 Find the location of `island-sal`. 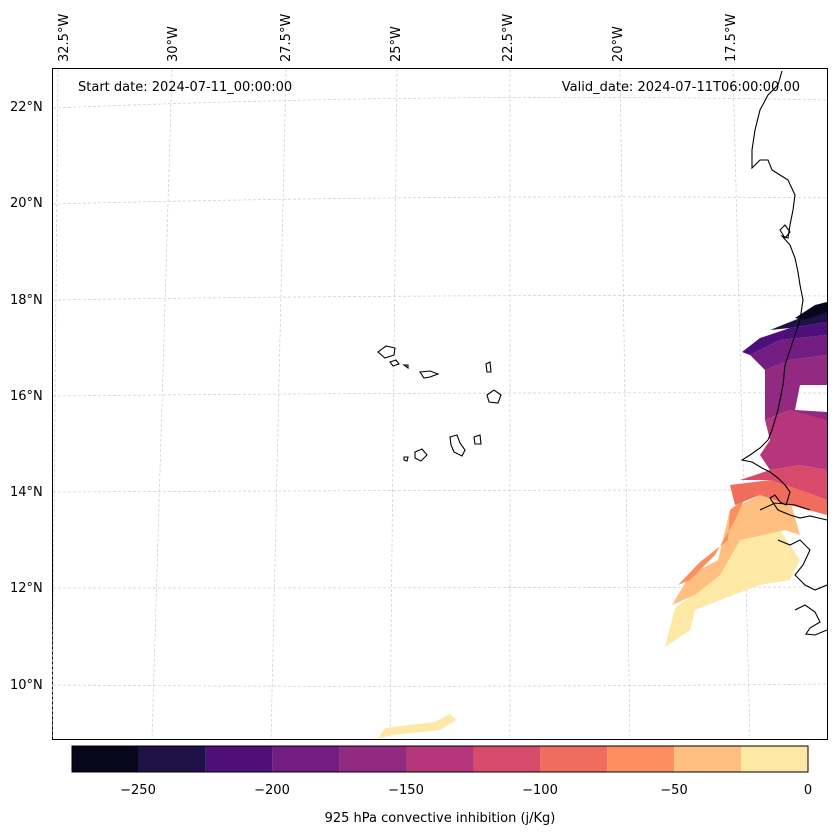

island-sal is located at coordinates (488, 367).